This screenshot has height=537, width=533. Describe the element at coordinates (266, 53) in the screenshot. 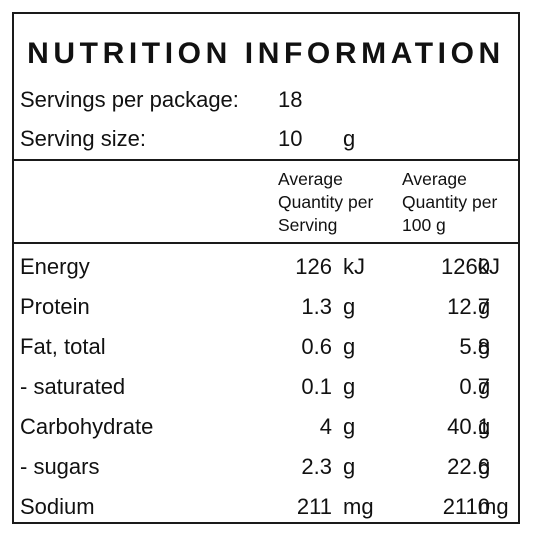

I see `panel-title: NUTRITION INFORMATION` at that location.